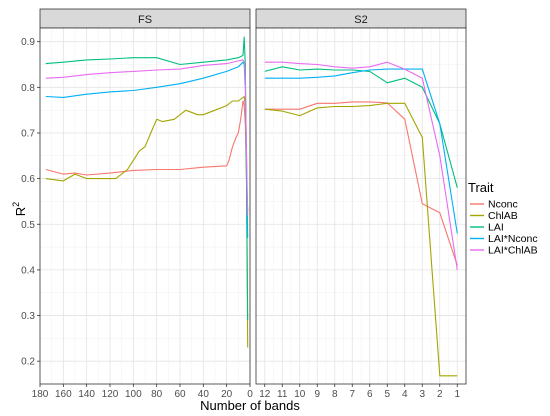 The image size is (550, 416). I want to click on legend-title: Trait, so click(481, 187).